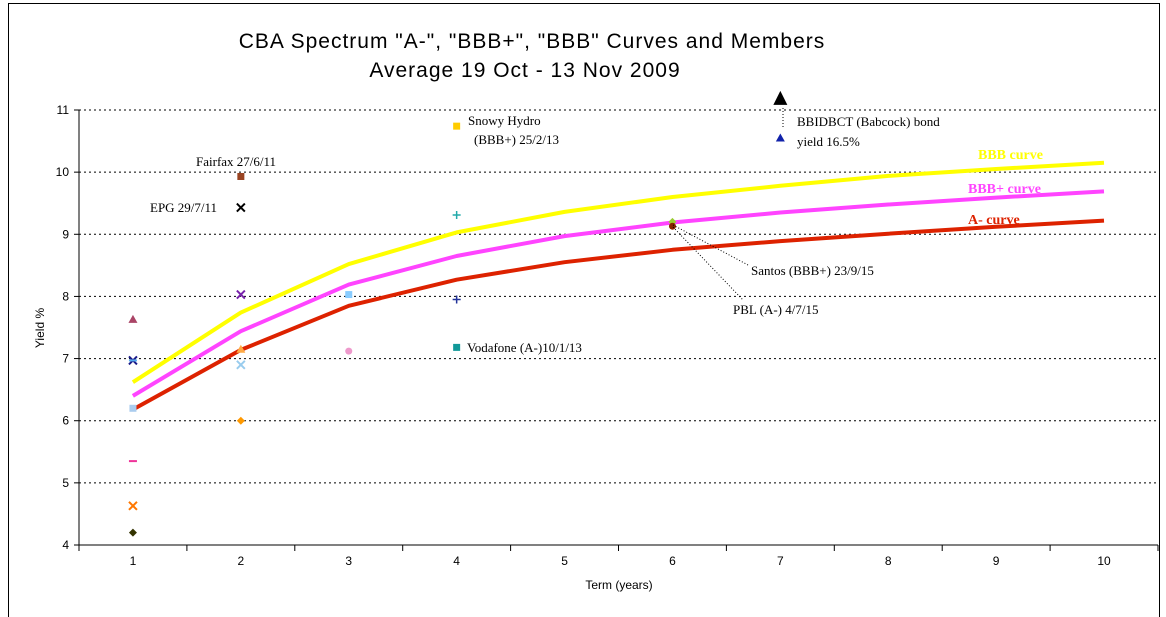  Describe the element at coordinates (65, 545) in the screenshot. I see `y-tick-label-4: 4` at that location.